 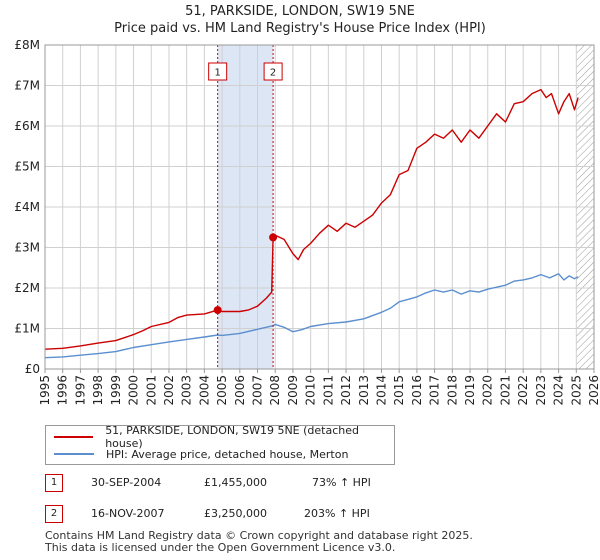 I want to click on transaction-hpi: 73% ↑ HPI, so click(x=341, y=482).